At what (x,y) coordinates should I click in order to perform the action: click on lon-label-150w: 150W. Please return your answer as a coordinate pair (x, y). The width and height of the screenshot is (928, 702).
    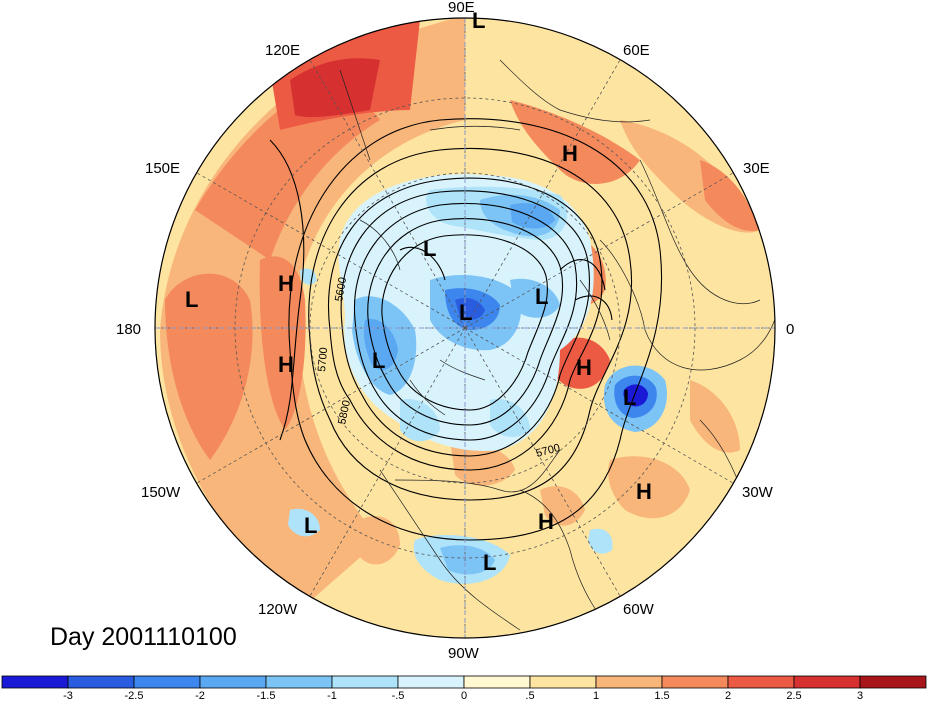
    Looking at the image, I should click on (161, 492).